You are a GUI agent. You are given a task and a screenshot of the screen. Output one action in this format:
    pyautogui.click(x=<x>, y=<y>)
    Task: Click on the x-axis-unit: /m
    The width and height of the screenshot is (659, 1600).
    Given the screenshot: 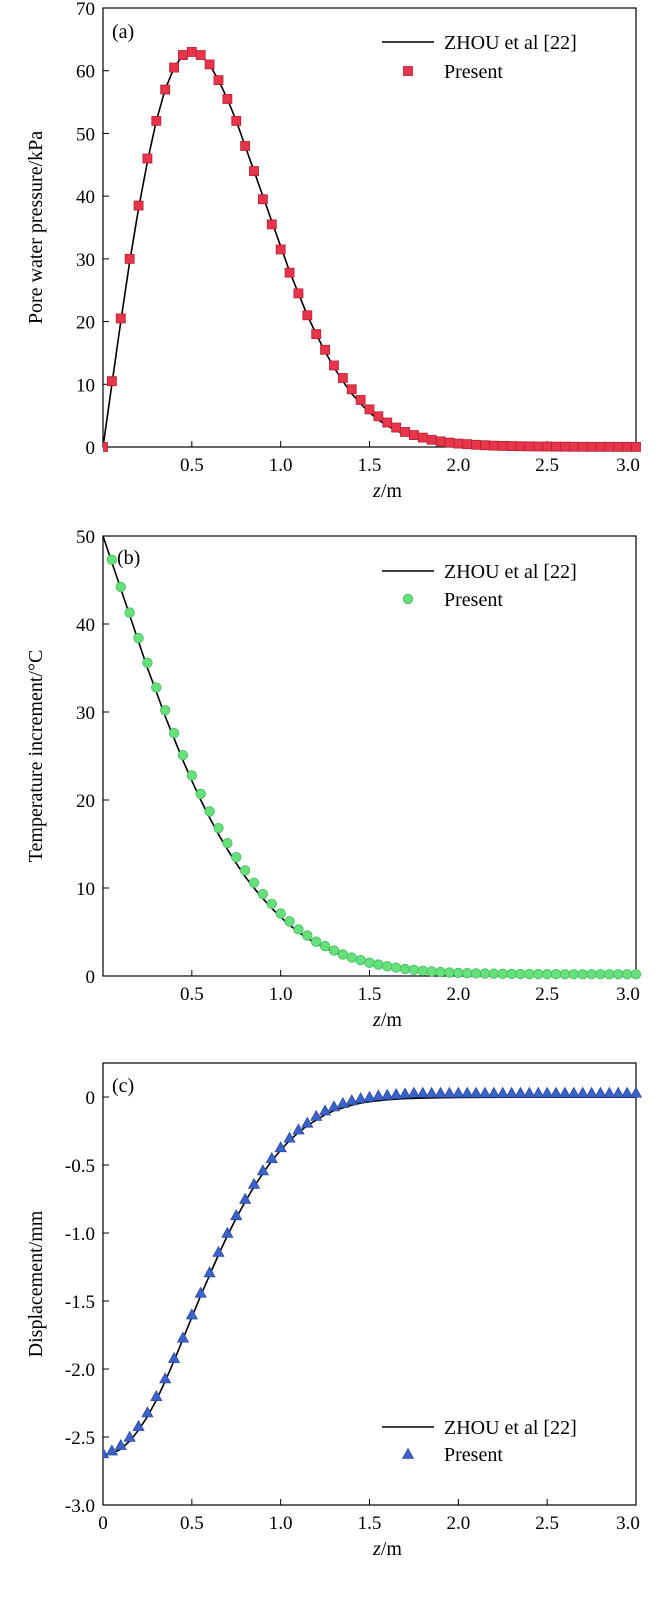 What is the action you would take?
    pyautogui.click(x=392, y=1020)
    